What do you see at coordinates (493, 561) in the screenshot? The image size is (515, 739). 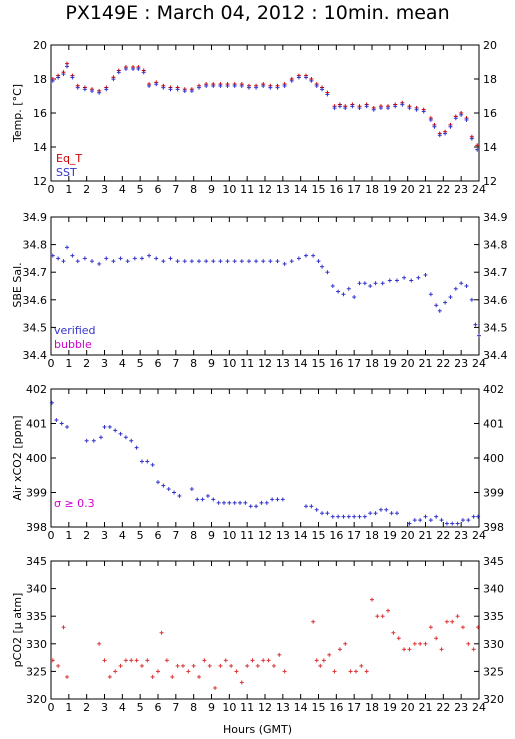 I see `y-tick-label-right: 345` at bounding box center [493, 561].